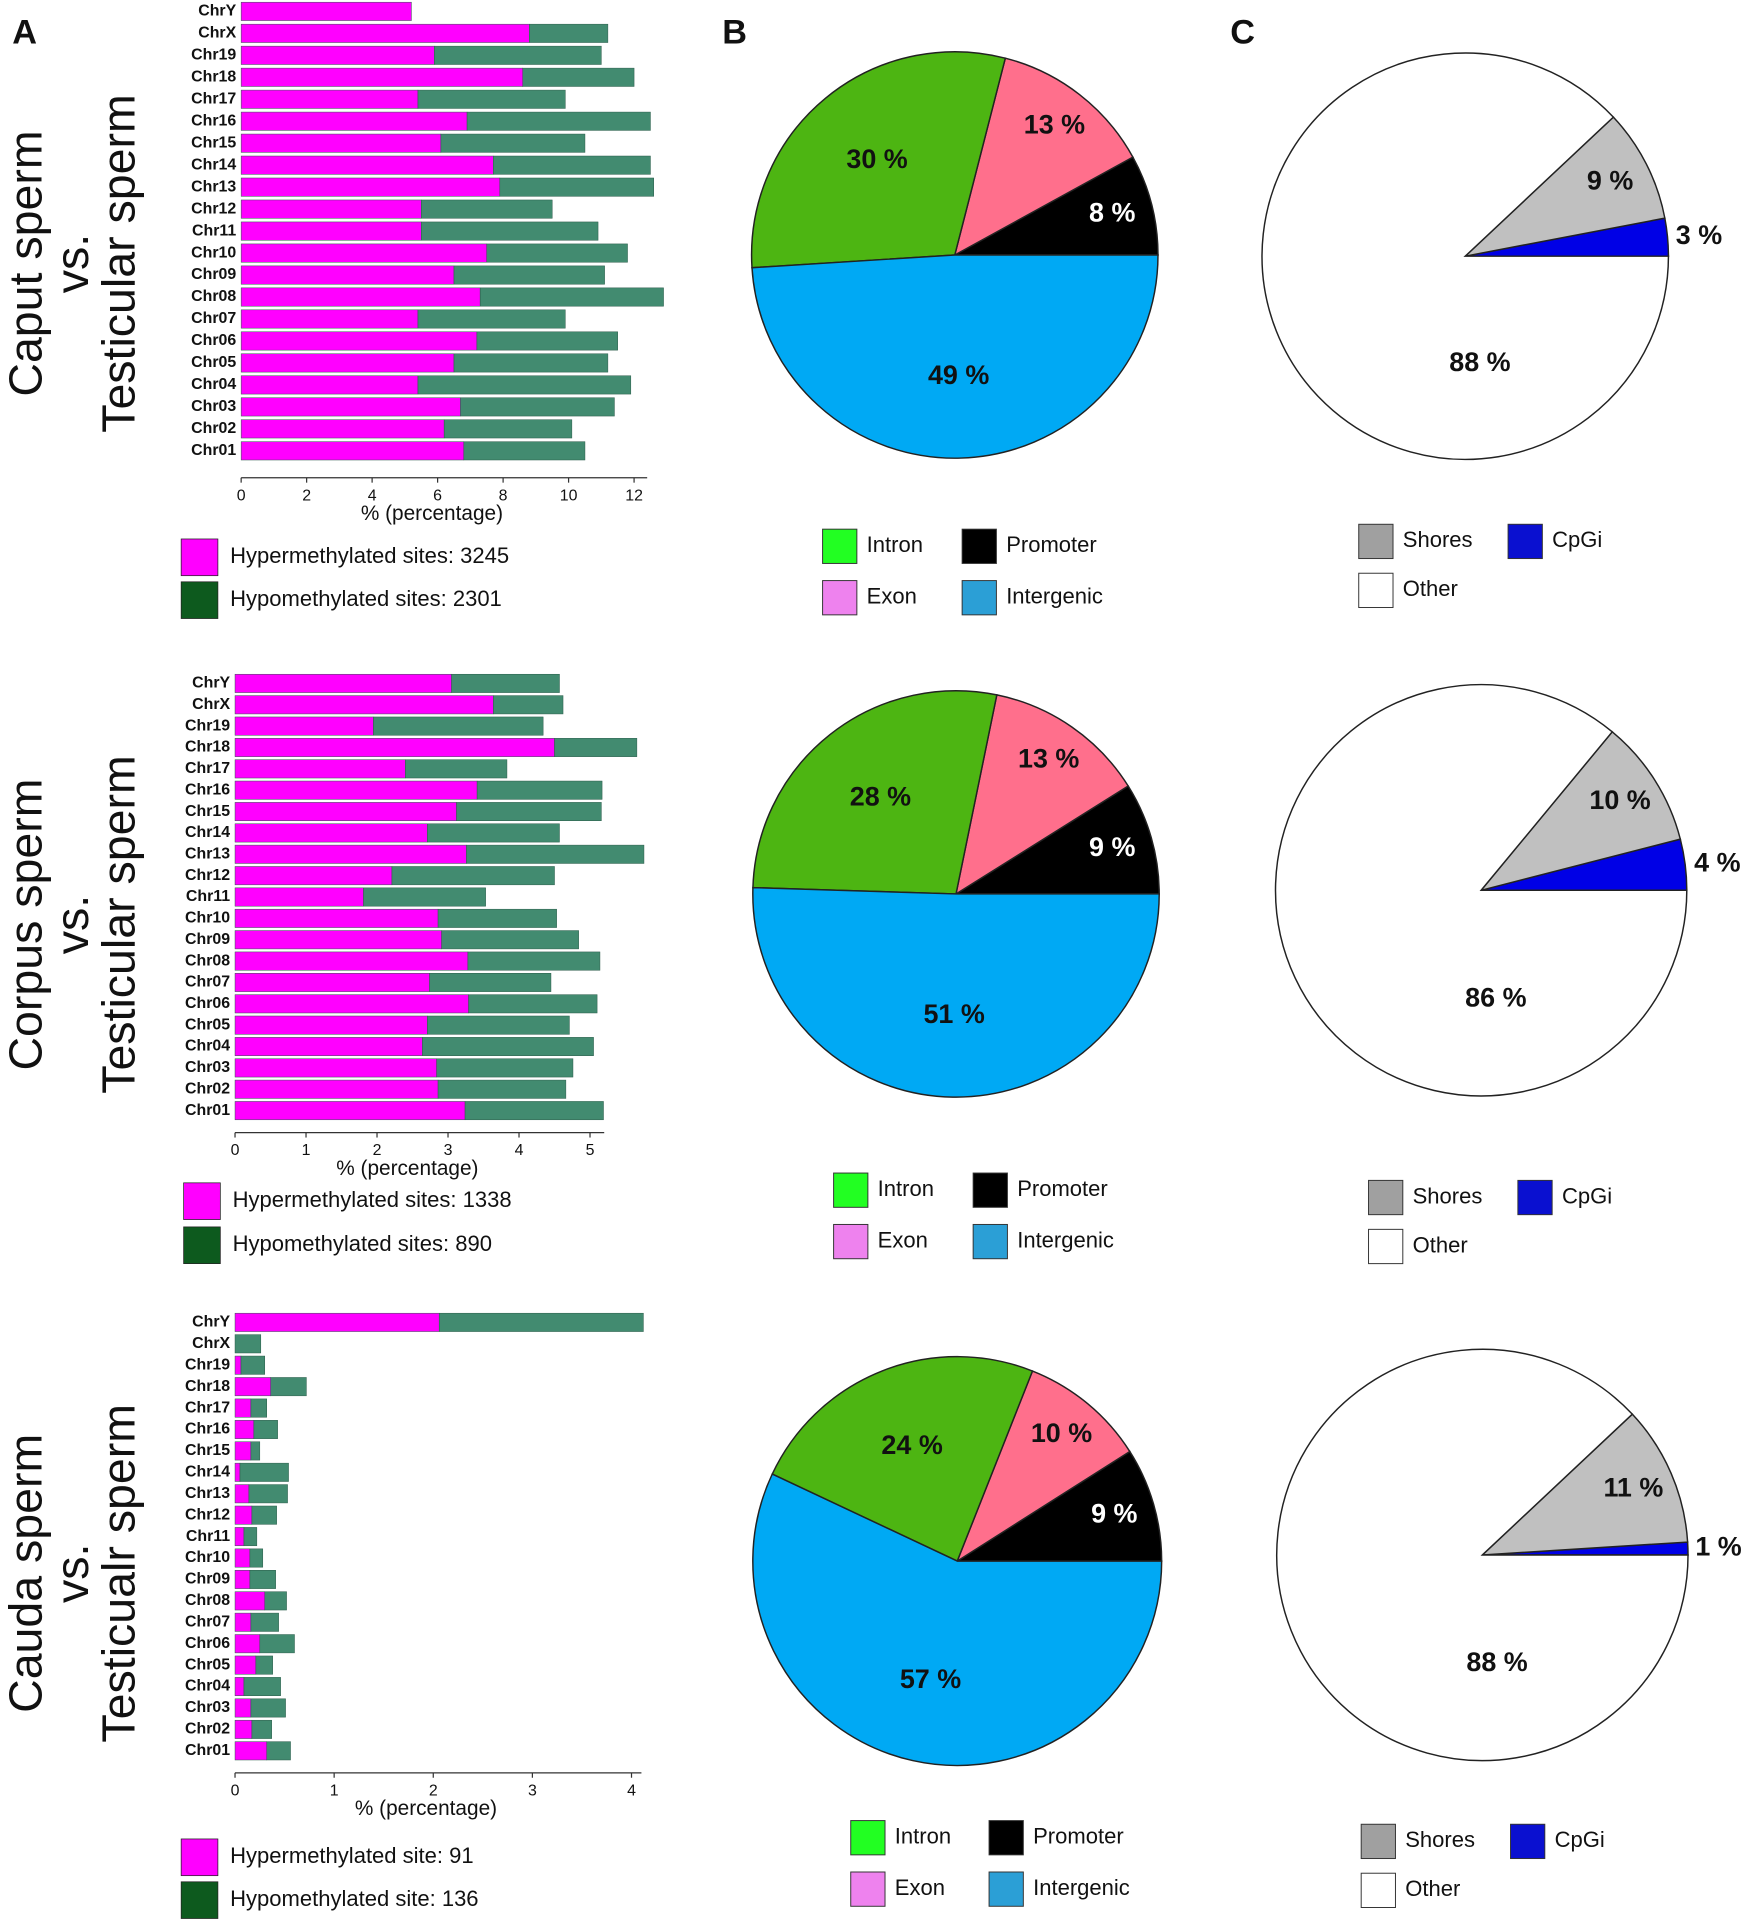 The image size is (1748, 1925). I want to click on slice-label: 88 %, so click(1496, 1662).